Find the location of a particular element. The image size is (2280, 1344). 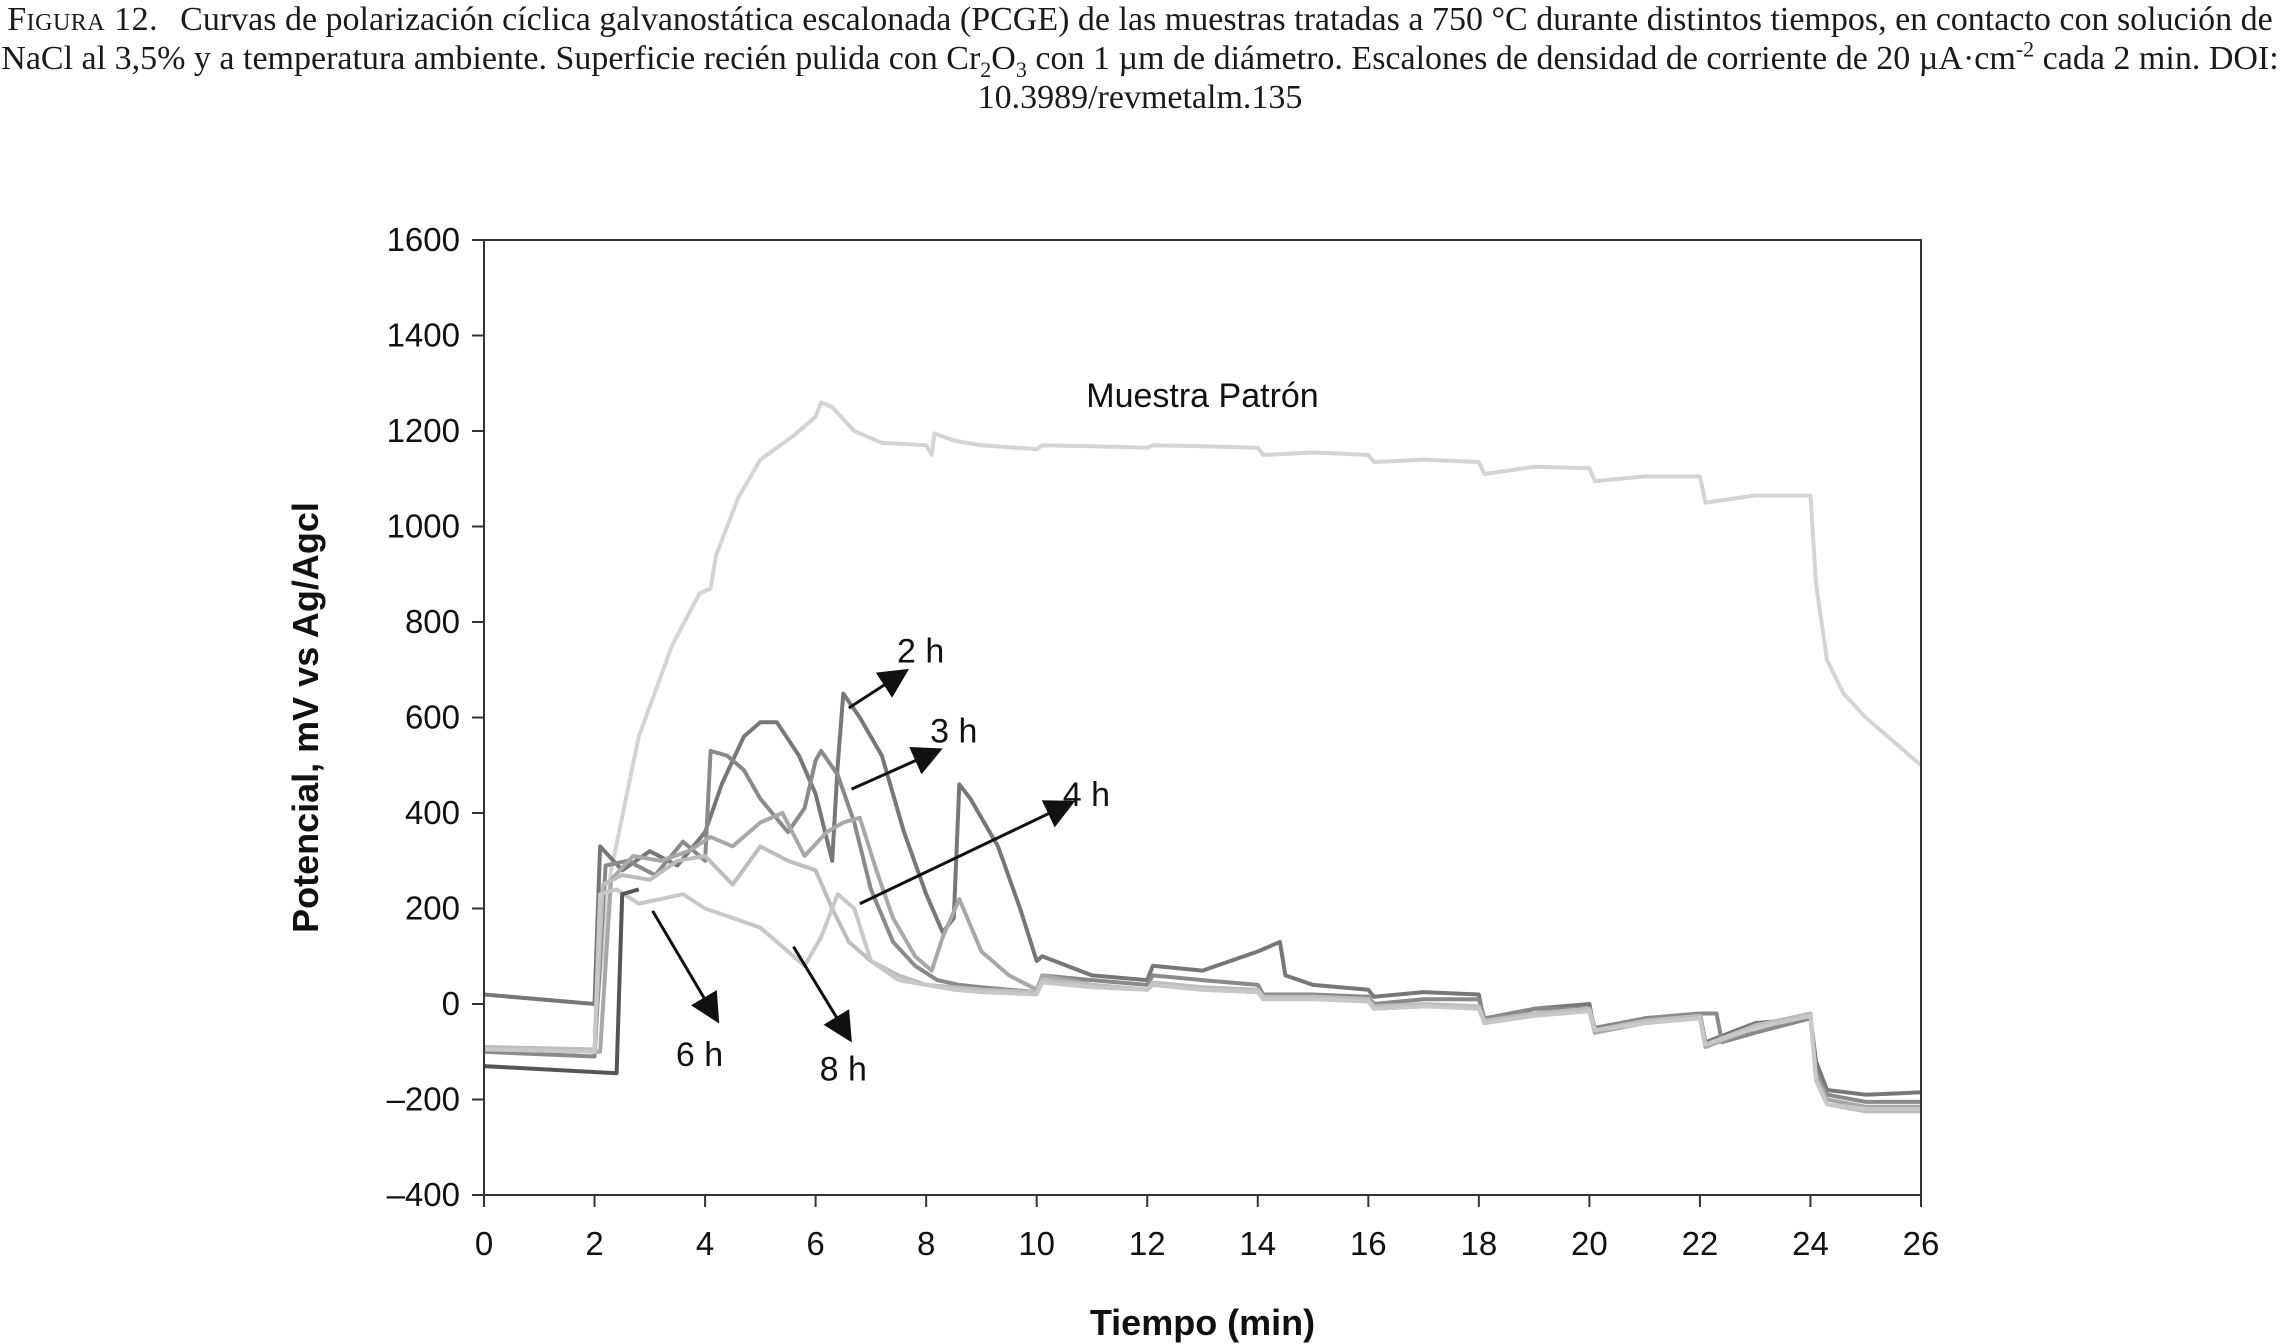

caption-sub-2: 3 is located at coordinates (1021, 69).